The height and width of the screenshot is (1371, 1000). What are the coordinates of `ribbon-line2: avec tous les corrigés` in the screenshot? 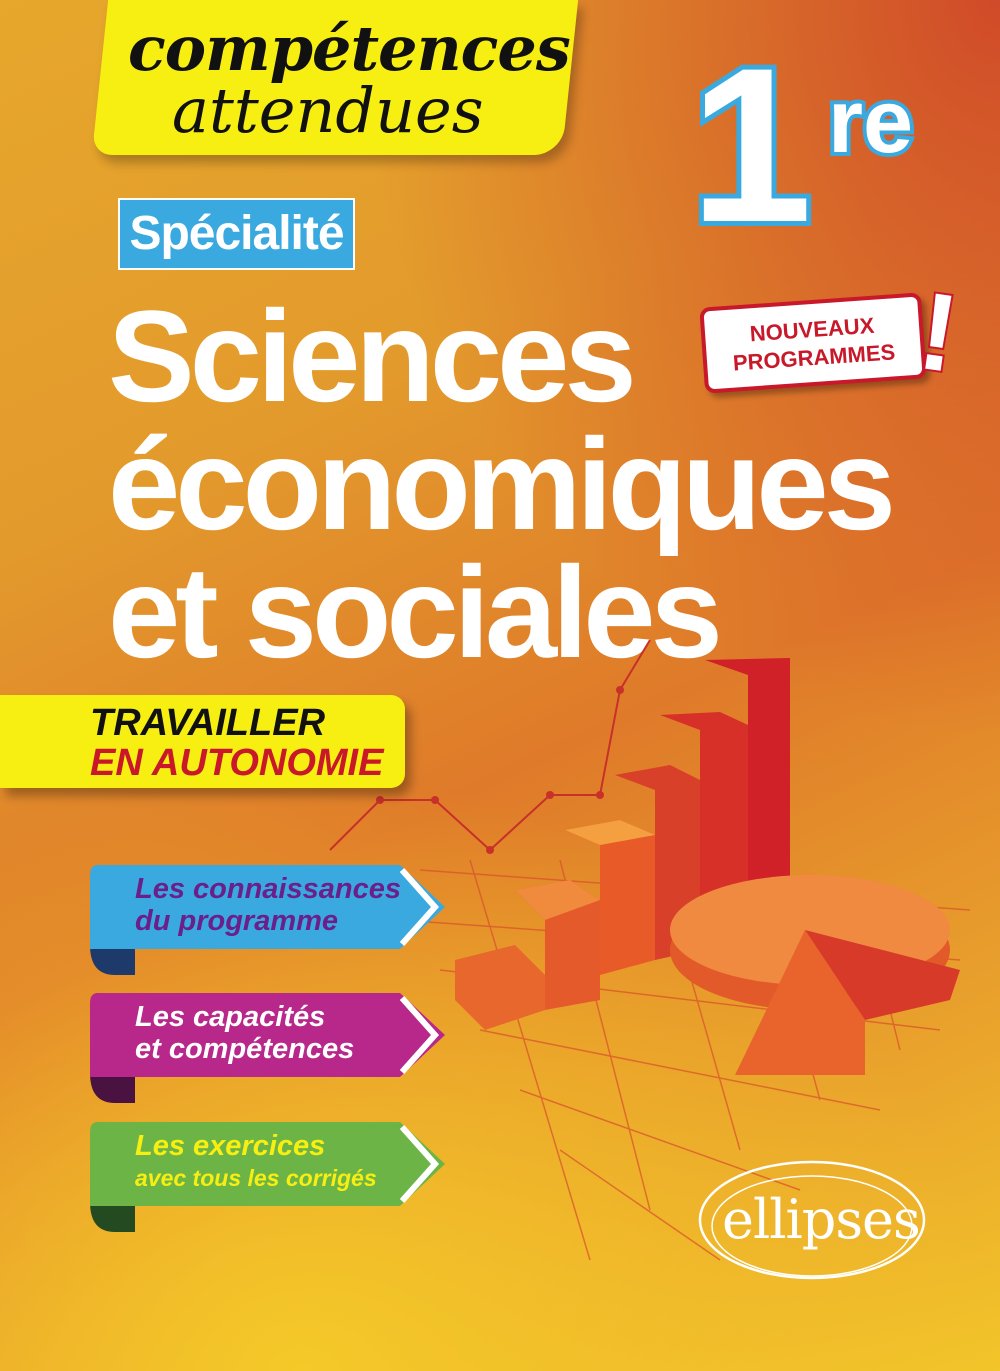 It's located at (256, 1178).